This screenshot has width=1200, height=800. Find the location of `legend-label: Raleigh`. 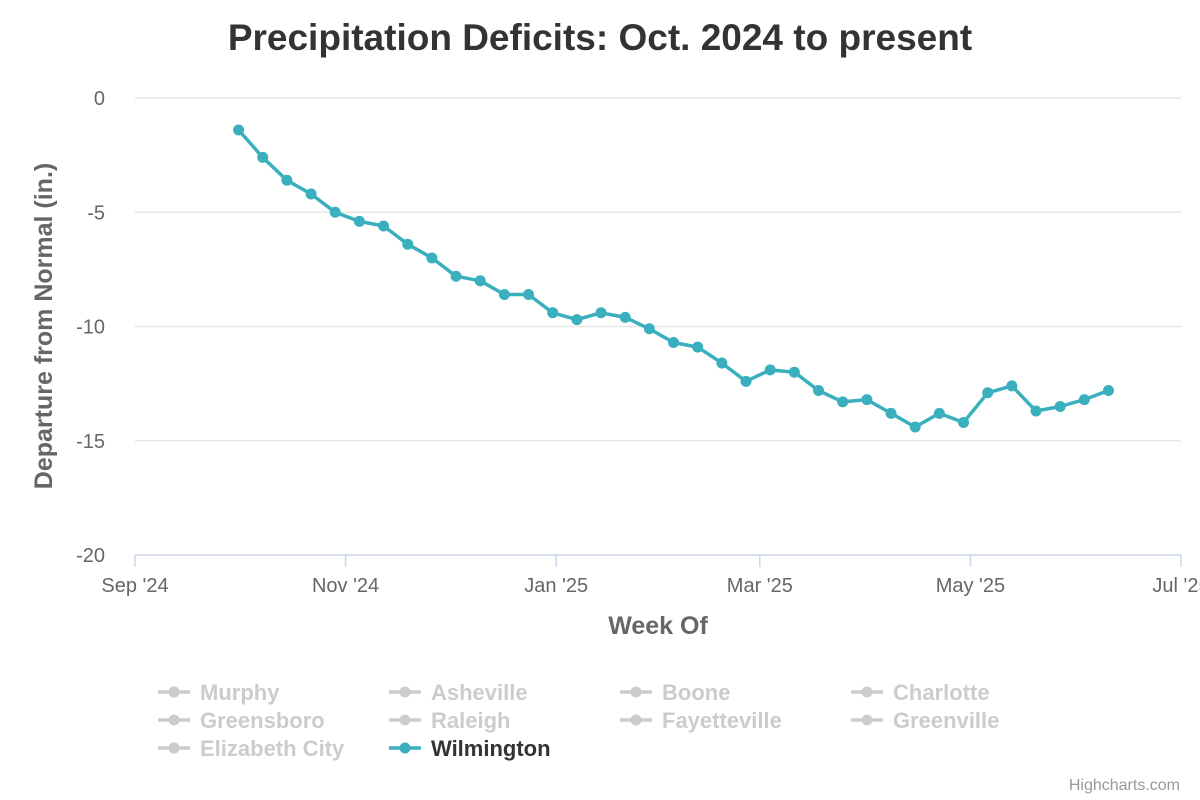

legend-label: Raleigh is located at coordinates (470, 720).